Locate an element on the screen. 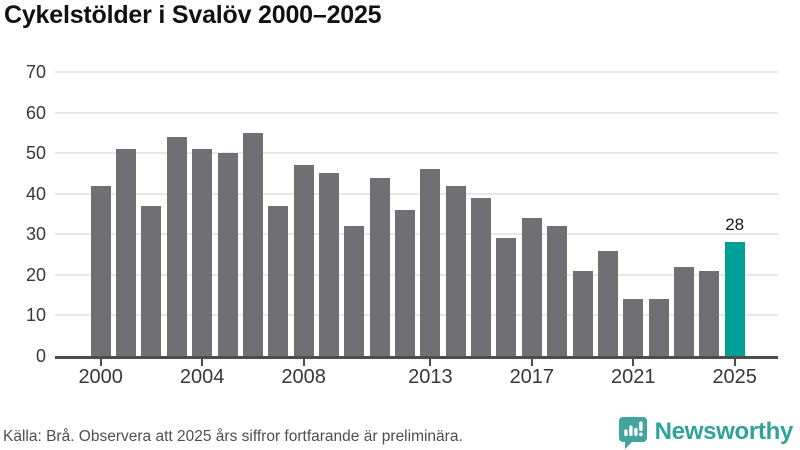 This screenshot has height=450, width=800. x-tick-2000 is located at coordinates (100, 362).